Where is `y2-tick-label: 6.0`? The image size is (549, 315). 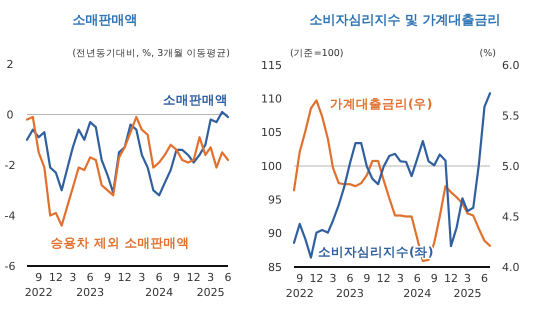
y2-tick-label: 6.0 is located at coordinates (511, 65).